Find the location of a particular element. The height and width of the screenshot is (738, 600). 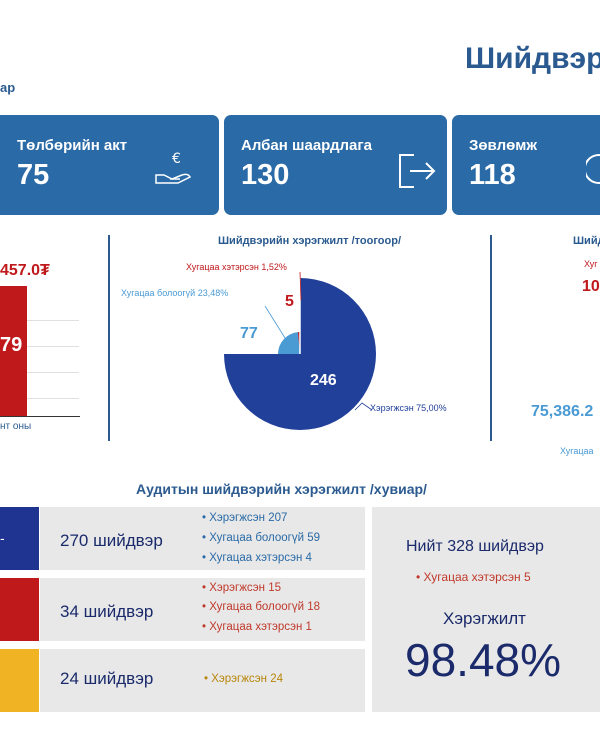

right-chart-title: Шийд is located at coordinates (586, 241).